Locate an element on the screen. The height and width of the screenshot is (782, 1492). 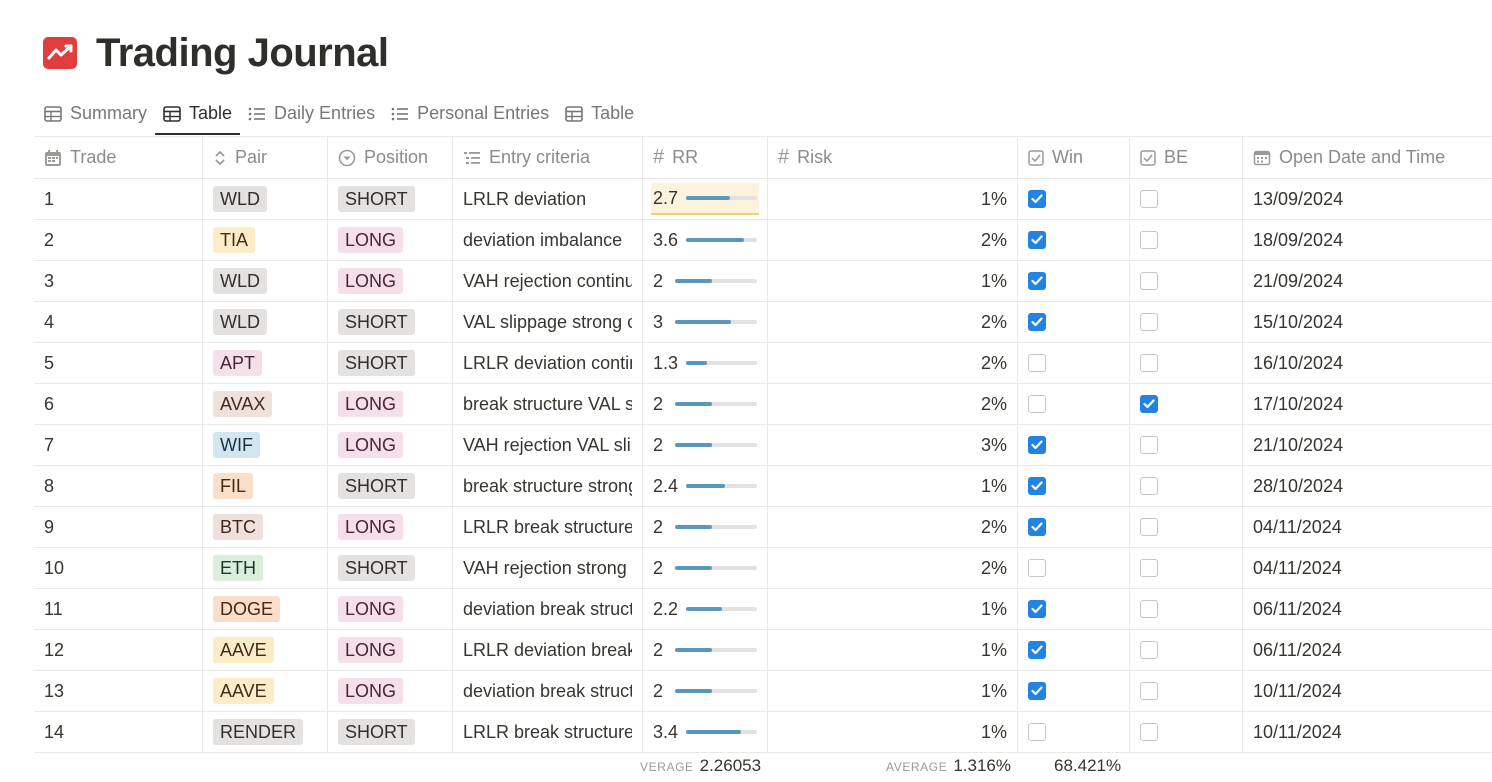
trade-cell: 13 is located at coordinates (118, 691).